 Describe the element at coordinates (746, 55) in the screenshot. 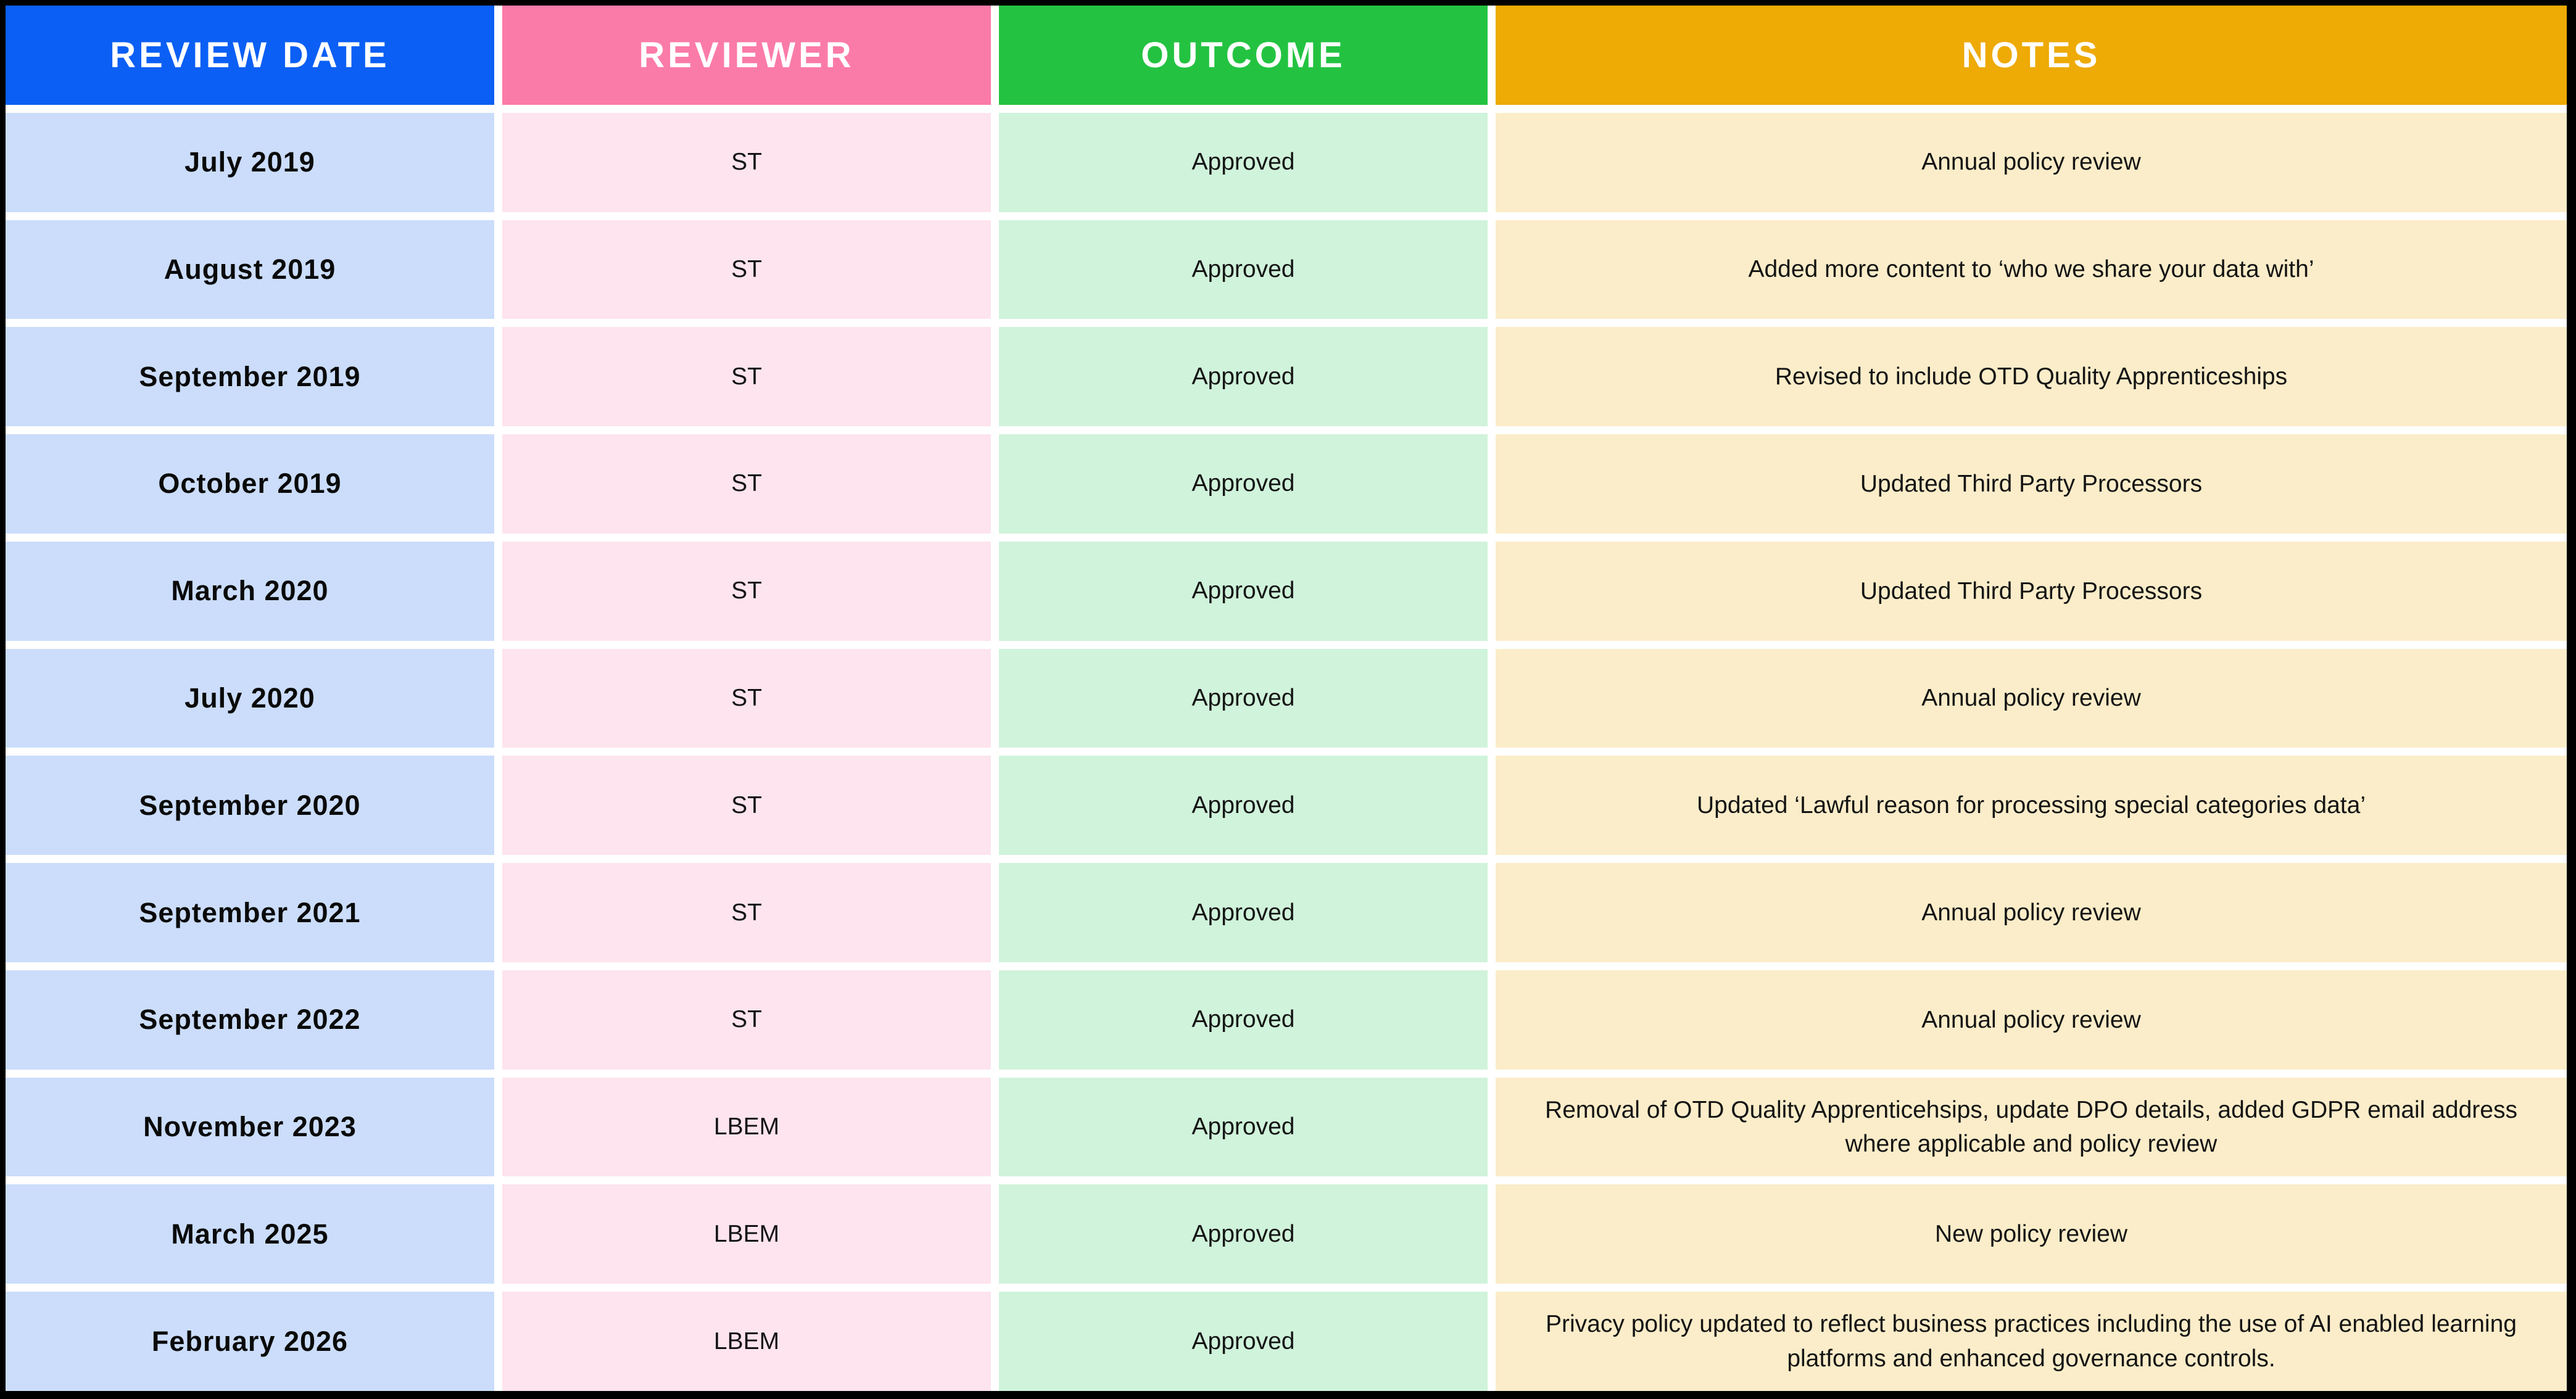

I see `column-header-reviewer: REVIEWER` at that location.